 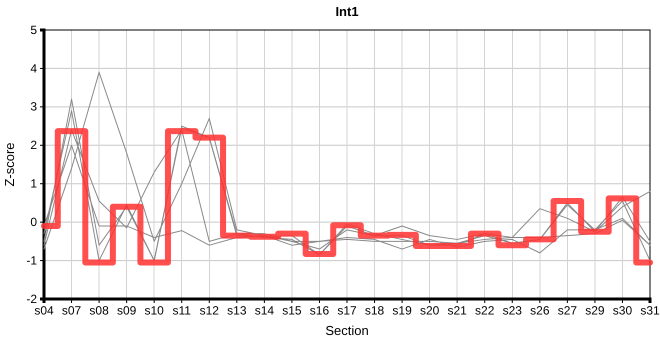 What do you see at coordinates (44, 311) in the screenshot?
I see `x-tick-label: s04` at bounding box center [44, 311].